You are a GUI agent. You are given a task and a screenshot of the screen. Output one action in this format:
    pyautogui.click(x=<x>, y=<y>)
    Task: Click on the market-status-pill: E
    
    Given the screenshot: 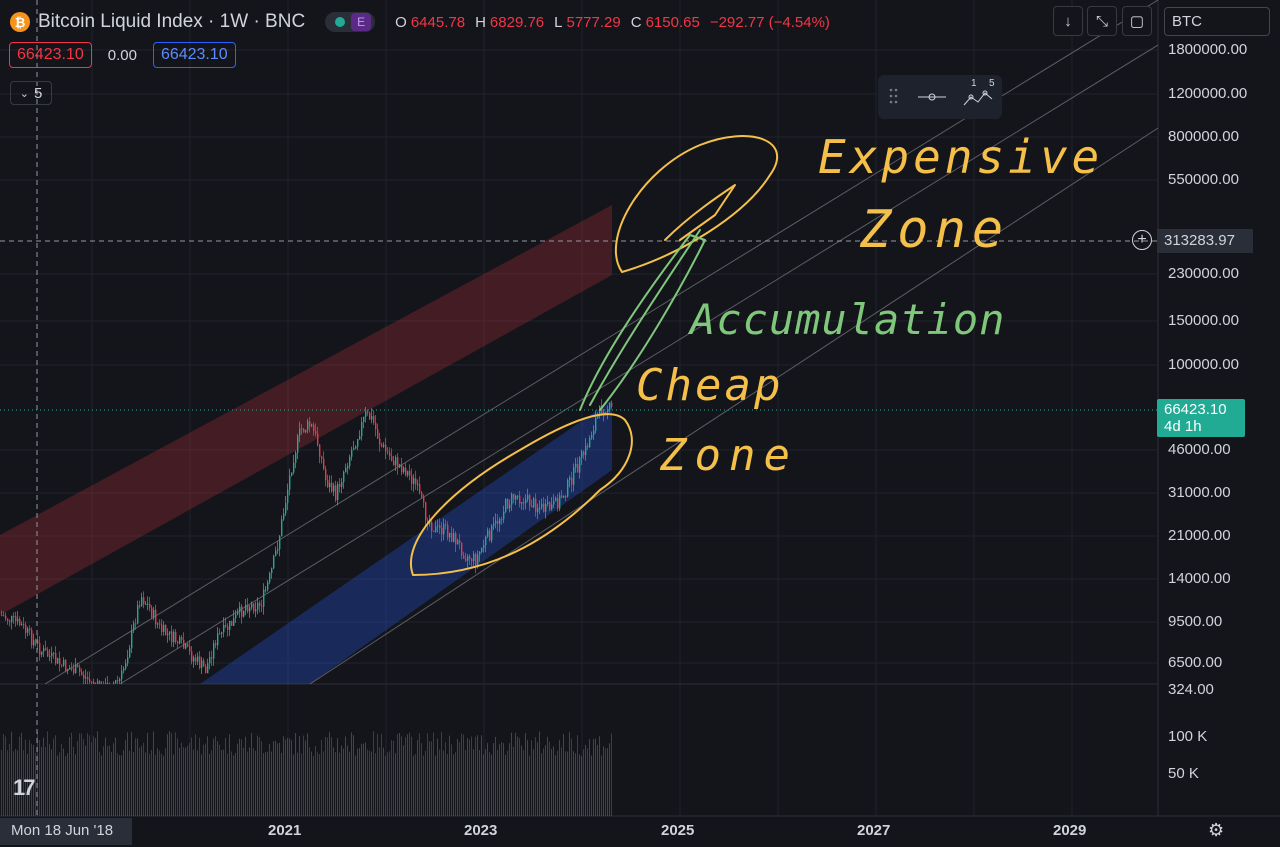 What is the action you would take?
    pyautogui.click(x=350, y=22)
    